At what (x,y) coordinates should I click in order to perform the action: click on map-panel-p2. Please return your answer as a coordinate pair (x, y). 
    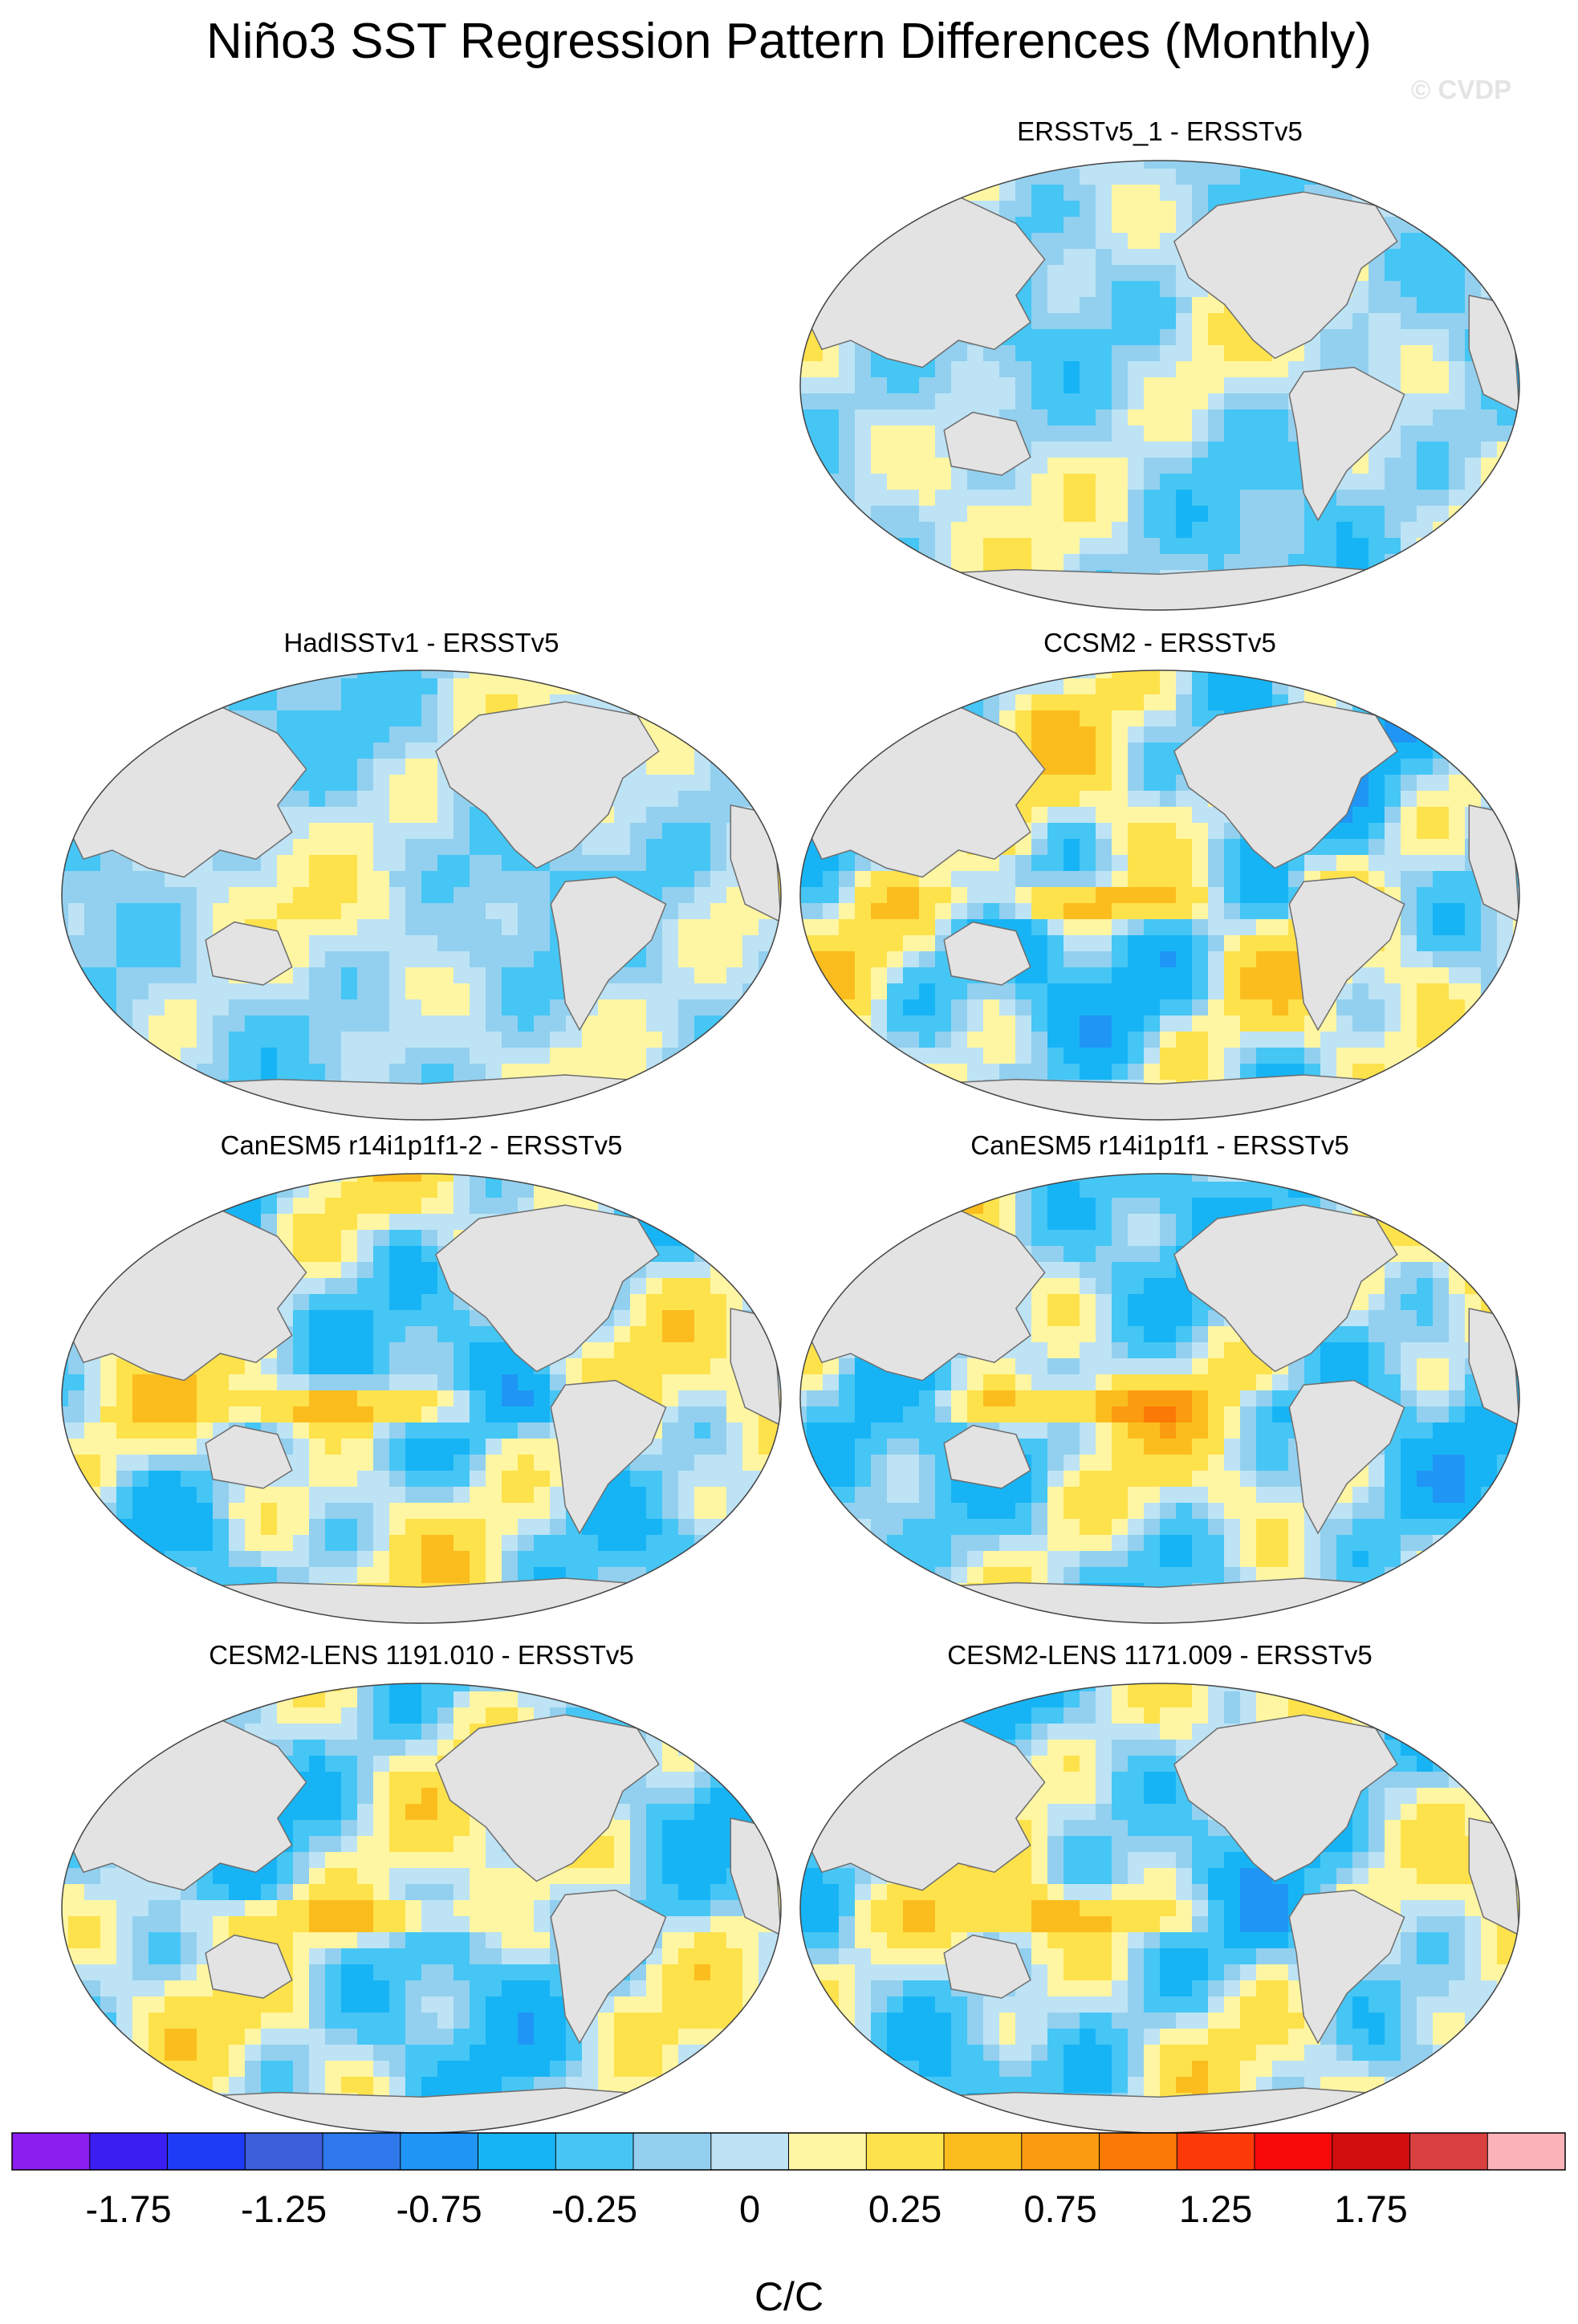
    Looking at the image, I should click on (422, 895).